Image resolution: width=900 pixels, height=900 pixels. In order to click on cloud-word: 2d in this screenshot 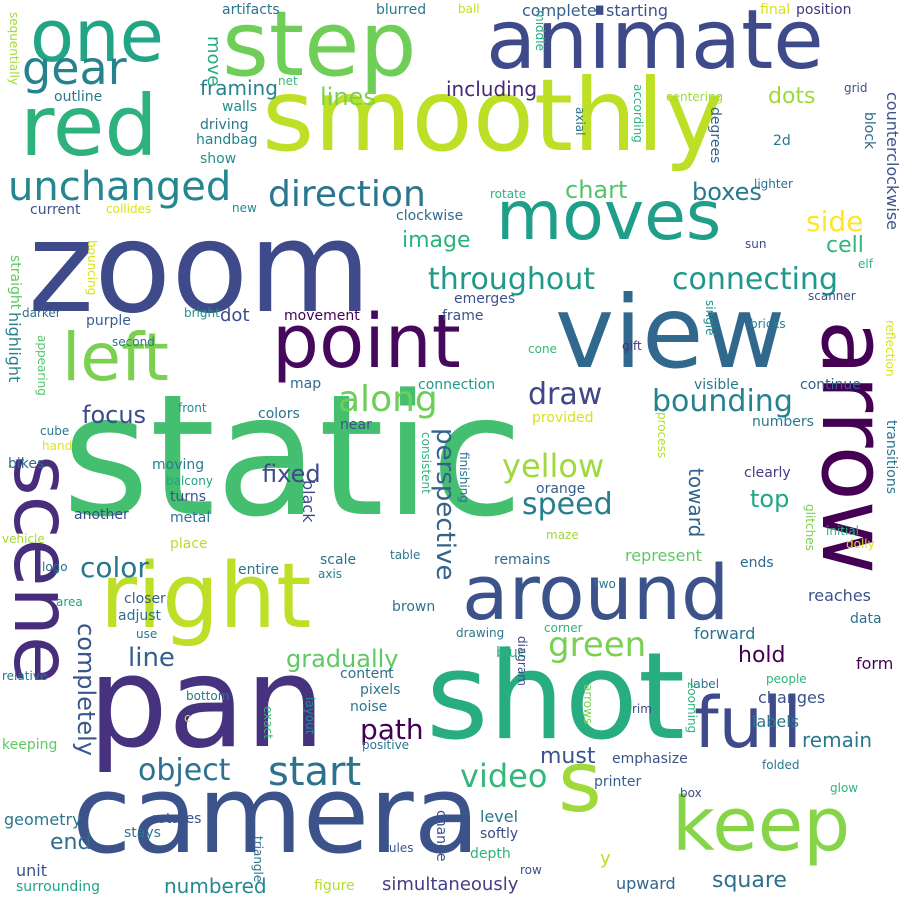, I will do `click(782, 141)`.